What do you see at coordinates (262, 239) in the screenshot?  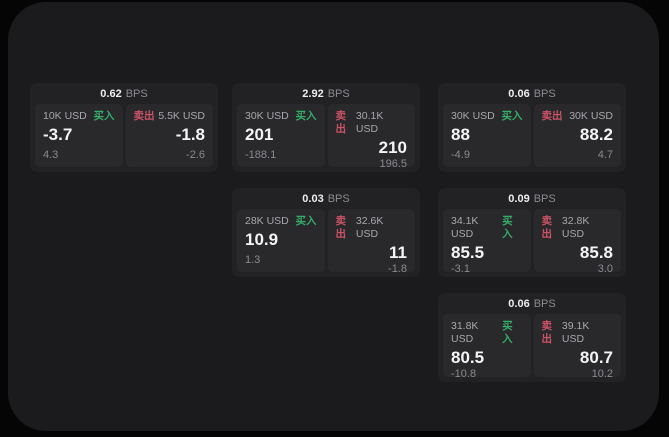 I see `buy-price: 10.9` at bounding box center [262, 239].